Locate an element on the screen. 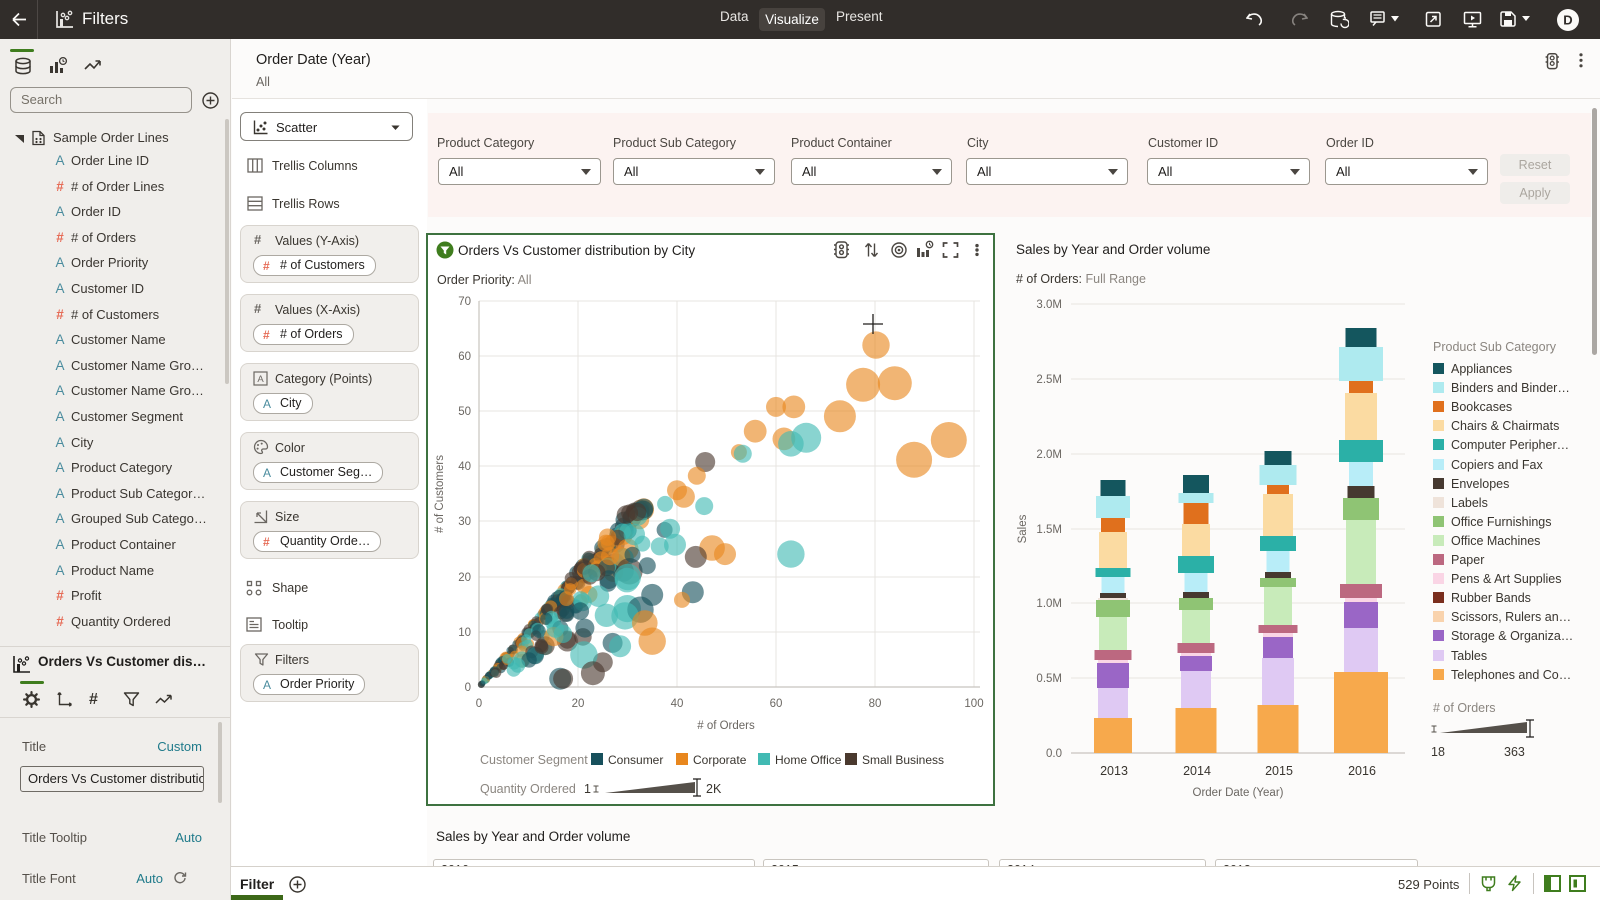 Image resolution: width=1600 pixels, height=900 pixels. svg-text: Sales is located at coordinates (1023, 528).